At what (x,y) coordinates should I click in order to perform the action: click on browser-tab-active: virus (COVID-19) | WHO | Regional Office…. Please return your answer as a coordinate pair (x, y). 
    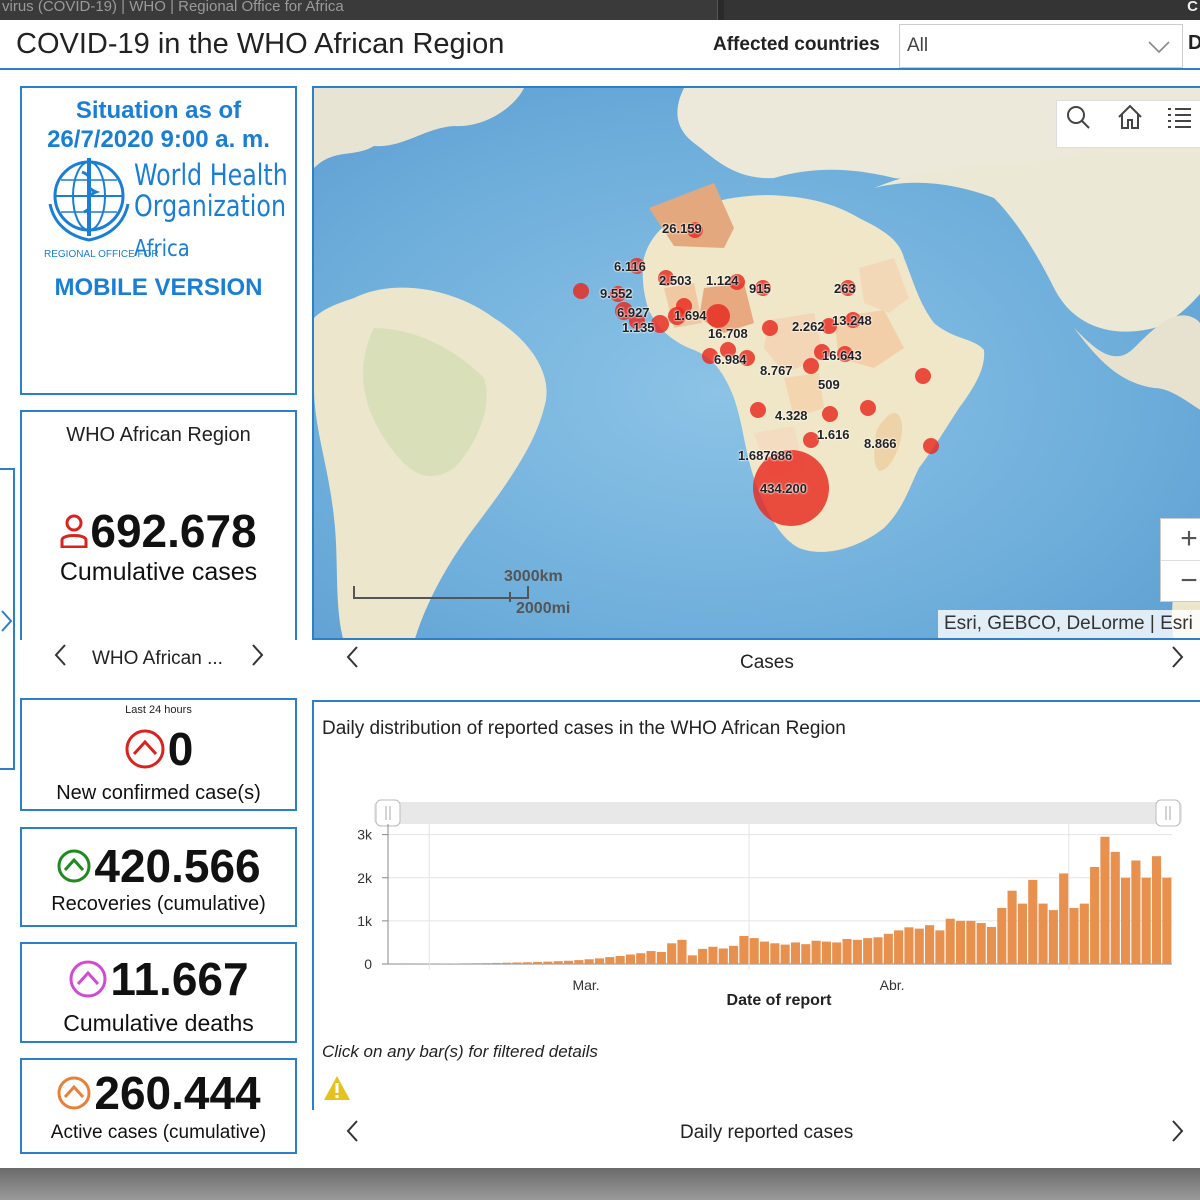
    Looking at the image, I should click on (359, 10).